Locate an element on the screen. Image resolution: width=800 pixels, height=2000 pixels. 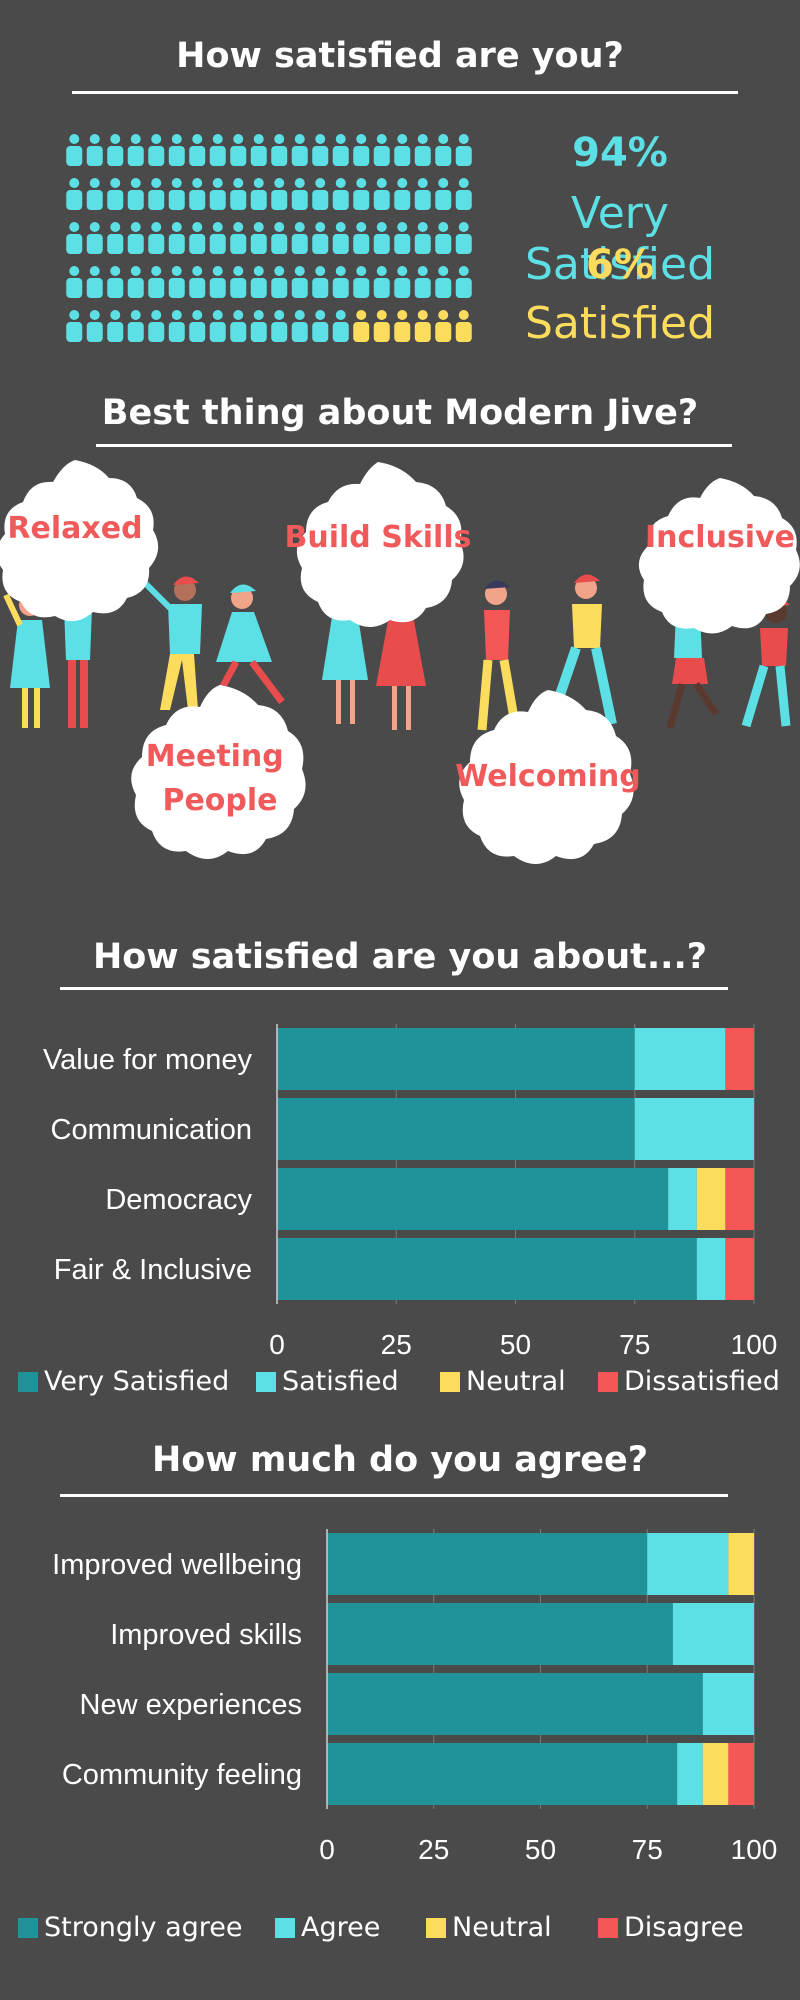
legend-item: Agree is located at coordinates (327, 1927).